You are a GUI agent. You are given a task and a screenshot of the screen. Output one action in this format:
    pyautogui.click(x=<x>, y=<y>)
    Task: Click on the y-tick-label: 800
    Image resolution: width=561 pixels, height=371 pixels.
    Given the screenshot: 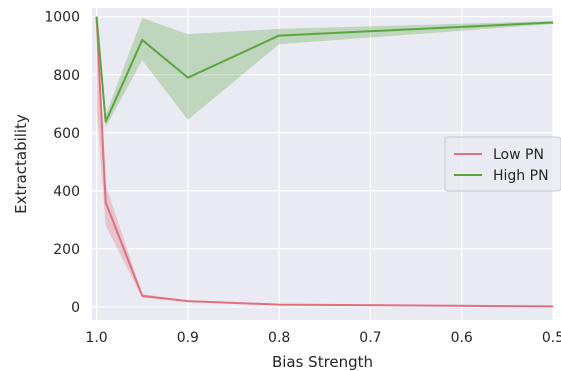 What is the action you would take?
    pyautogui.click(x=66, y=76)
    